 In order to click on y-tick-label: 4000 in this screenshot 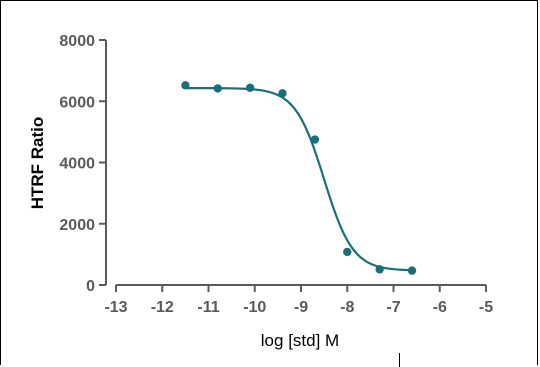, I will do `click(77, 164)`.